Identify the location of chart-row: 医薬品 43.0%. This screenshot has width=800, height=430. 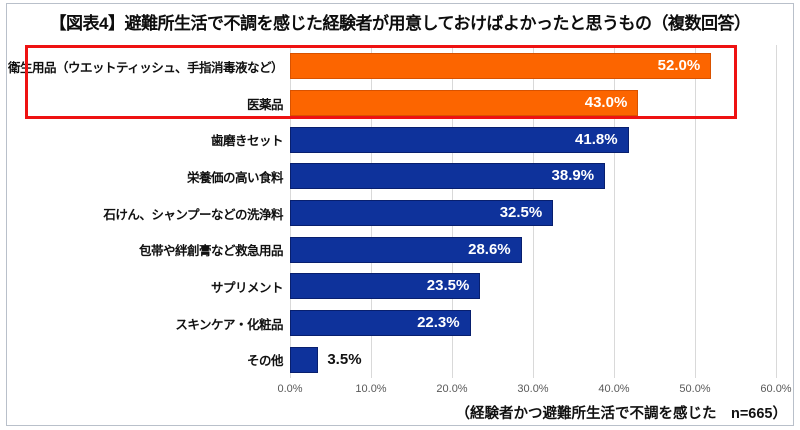
(388, 103).